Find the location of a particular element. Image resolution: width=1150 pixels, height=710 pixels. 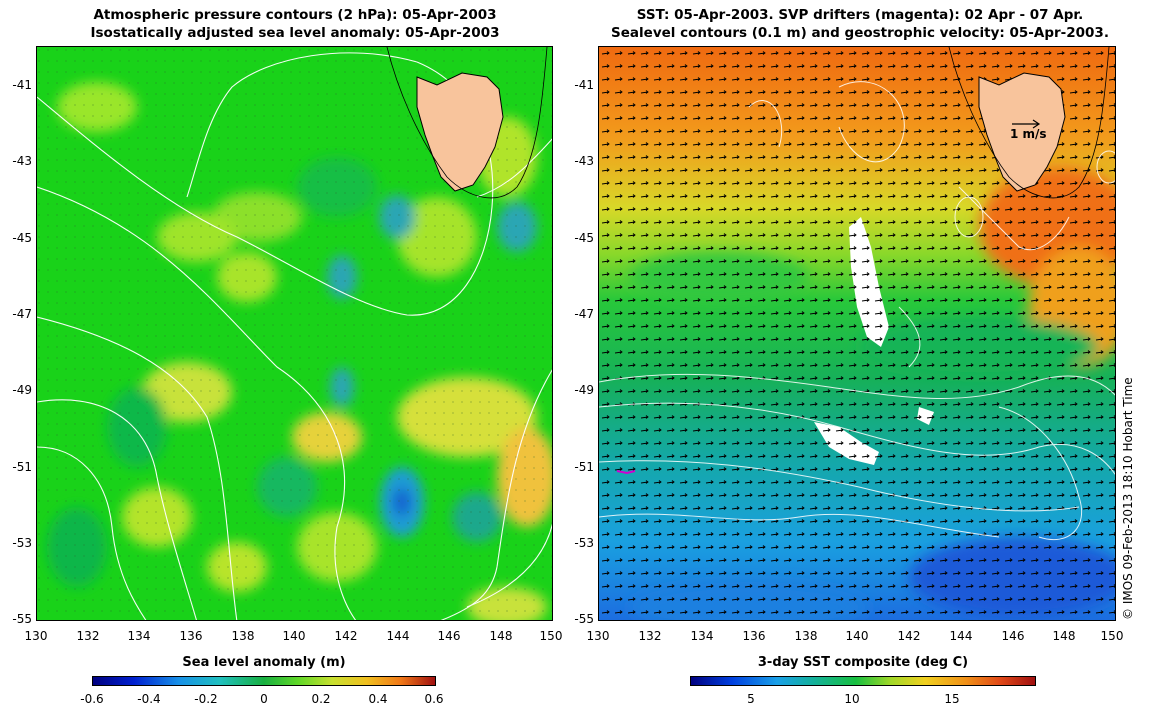

left-colorbar-tick: -0.6 is located at coordinates (92, 699).